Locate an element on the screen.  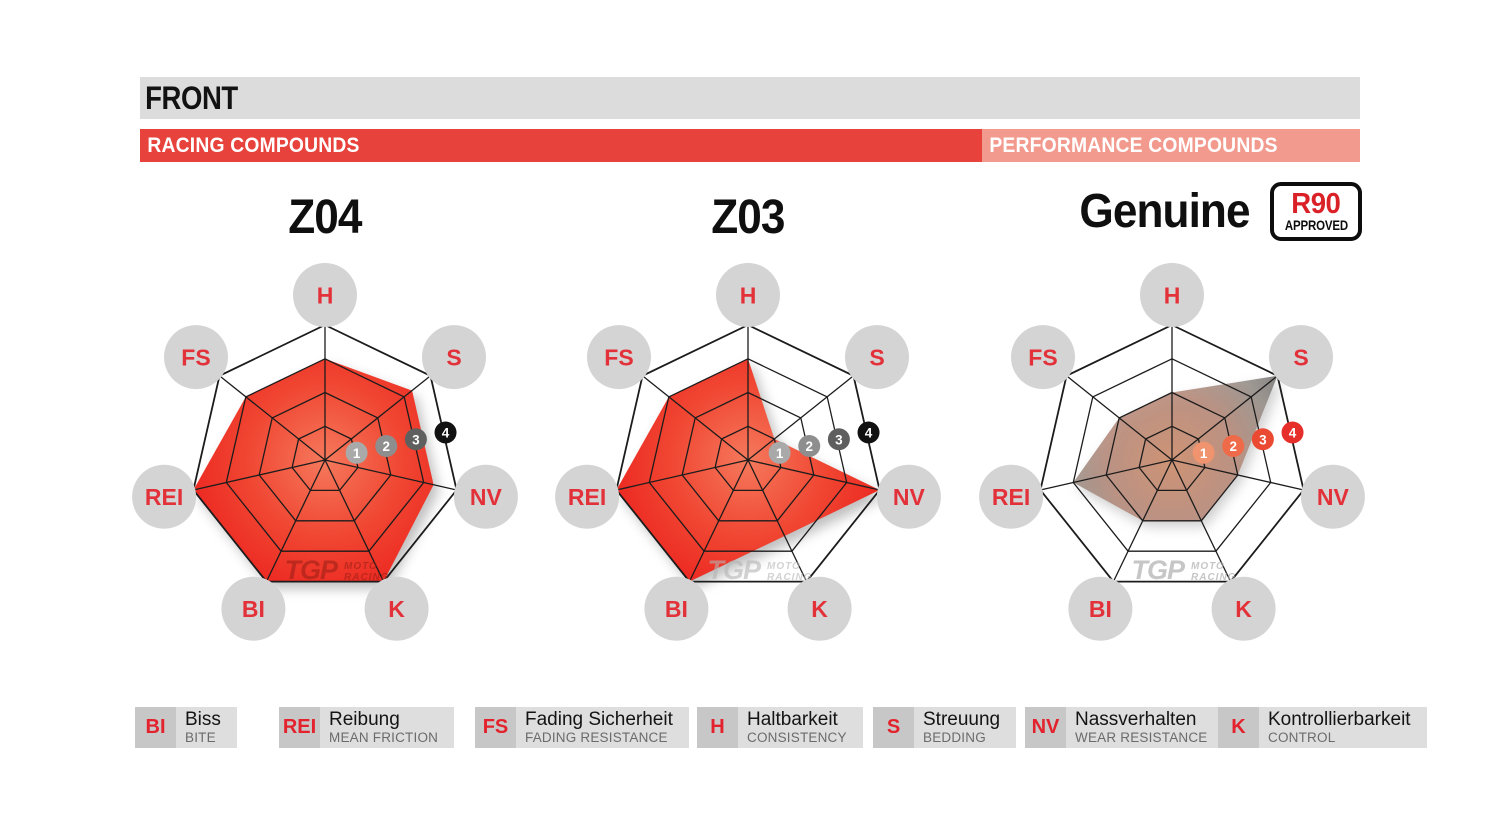
r90-approved-badge: R90 APPROVED is located at coordinates (1316, 211).